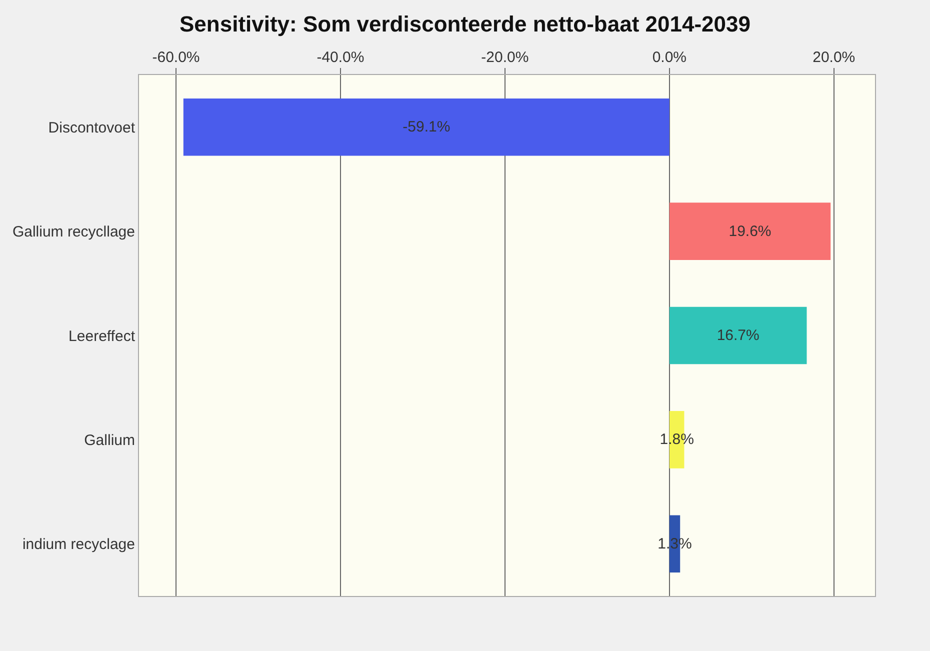 The image size is (930, 651). What do you see at coordinates (109, 440) in the screenshot?
I see `y-tick-label: Gallium` at bounding box center [109, 440].